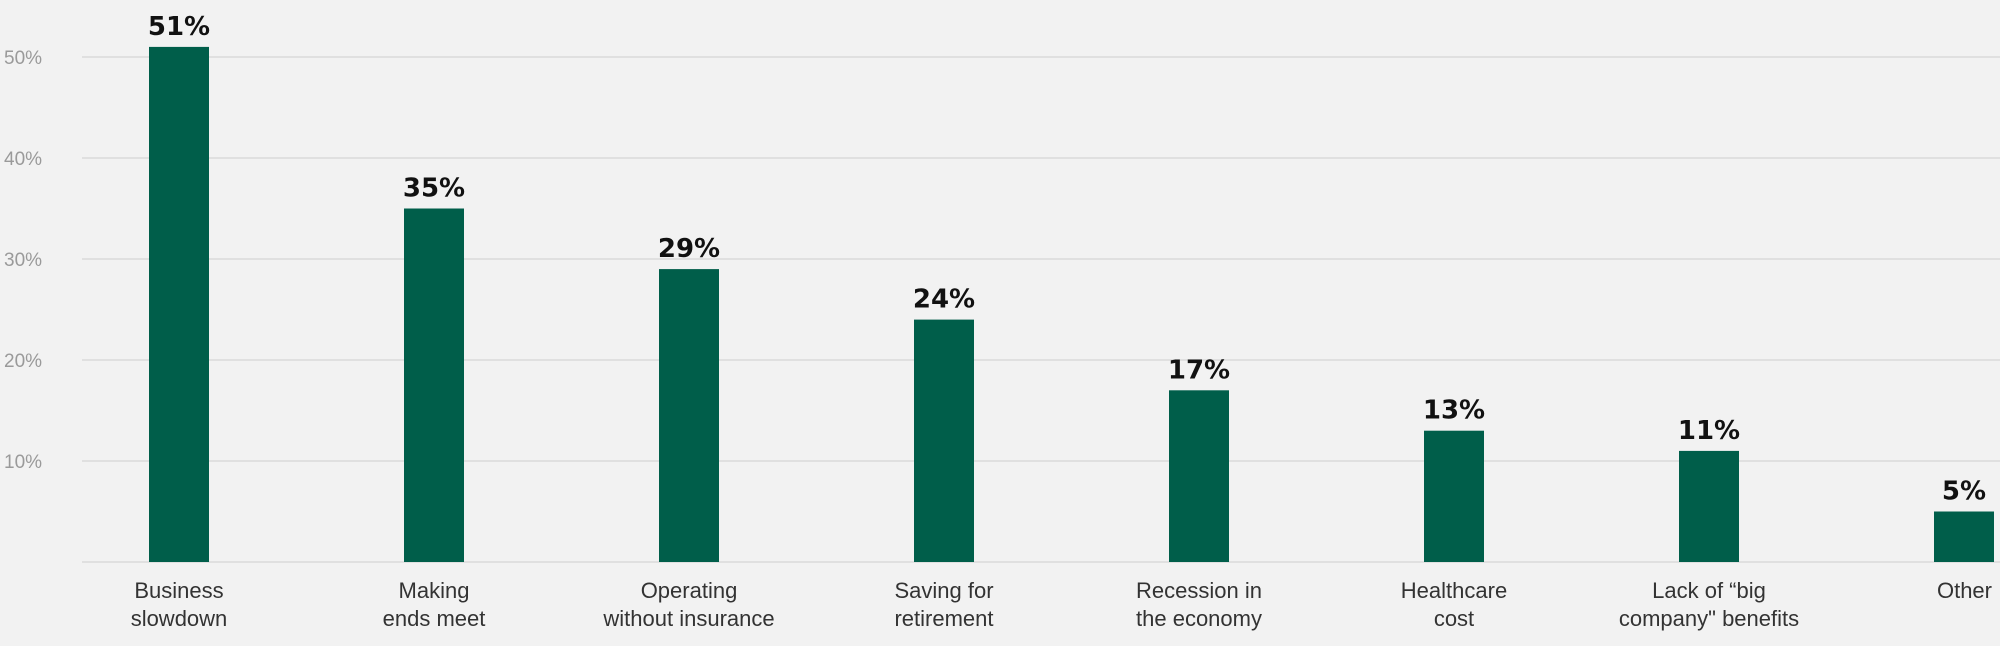  What do you see at coordinates (1964, 492) in the screenshot?
I see `bar-value-label: 5%` at bounding box center [1964, 492].